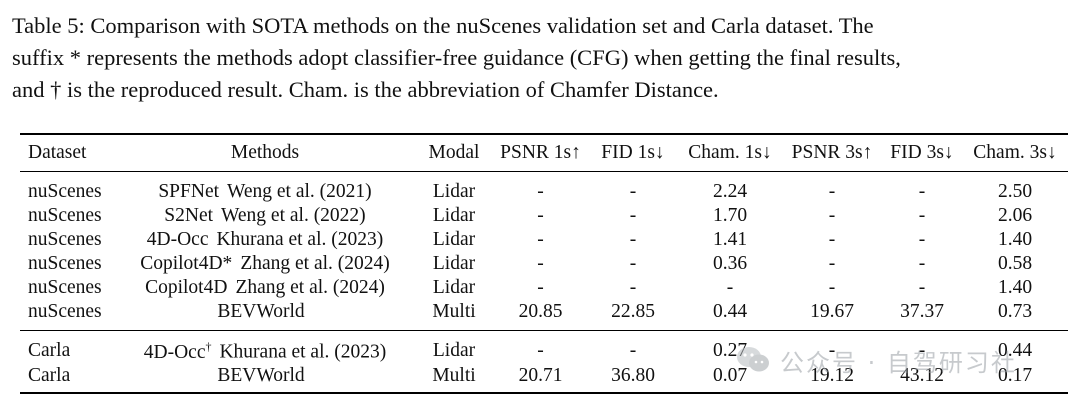  What do you see at coordinates (299, 191) in the screenshot?
I see `method-reference: Weng et al. (2021)` at bounding box center [299, 191].